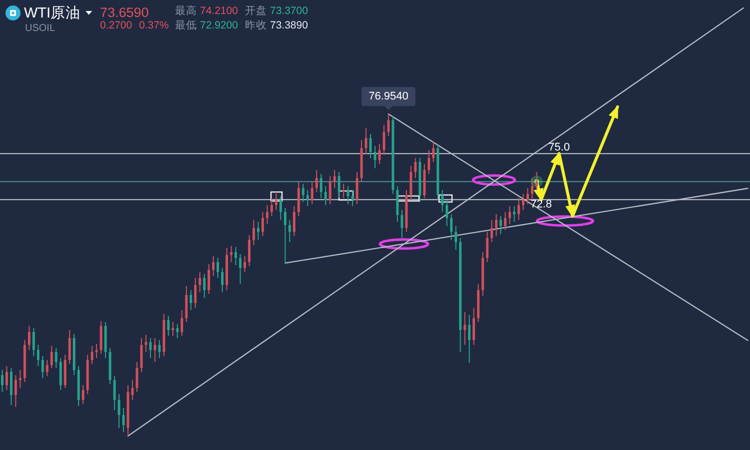  I want to click on annotation: 72.8, so click(541, 204).